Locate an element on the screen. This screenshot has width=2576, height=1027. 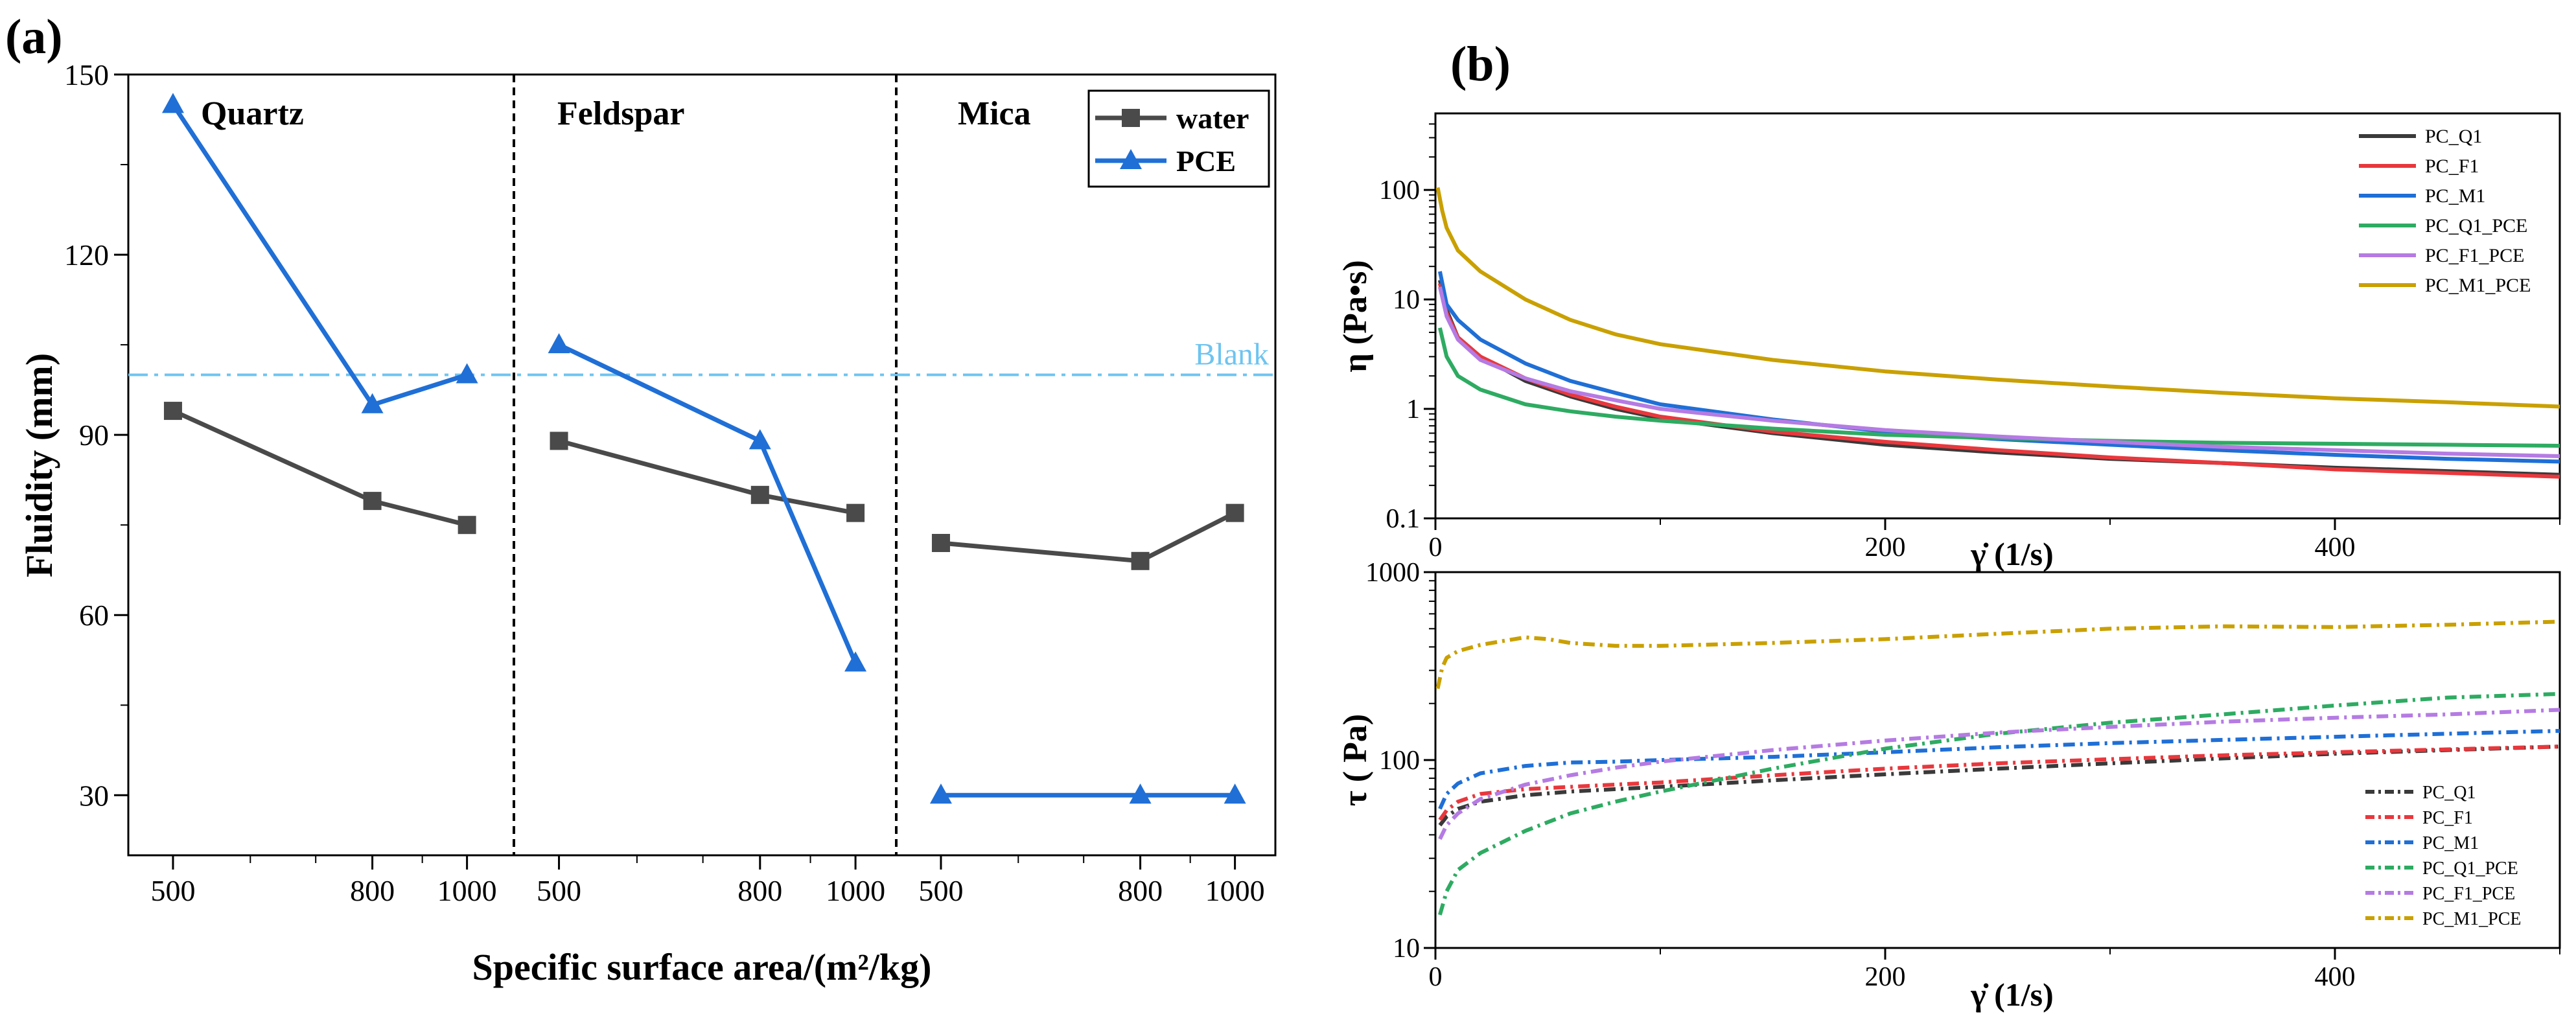
chart-b-top-x-label: γ̇ (1/s) is located at coordinates (2012, 554).